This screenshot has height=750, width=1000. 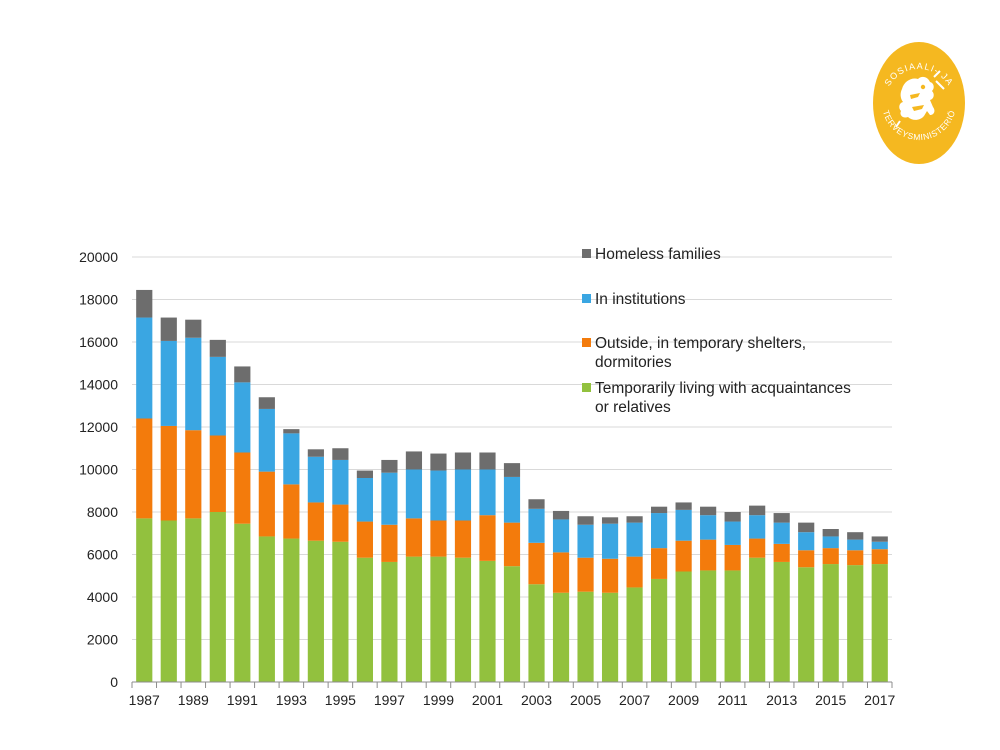 What do you see at coordinates (102, 512) in the screenshot?
I see `y-tick-label: 8000` at bounding box center [102, 512].